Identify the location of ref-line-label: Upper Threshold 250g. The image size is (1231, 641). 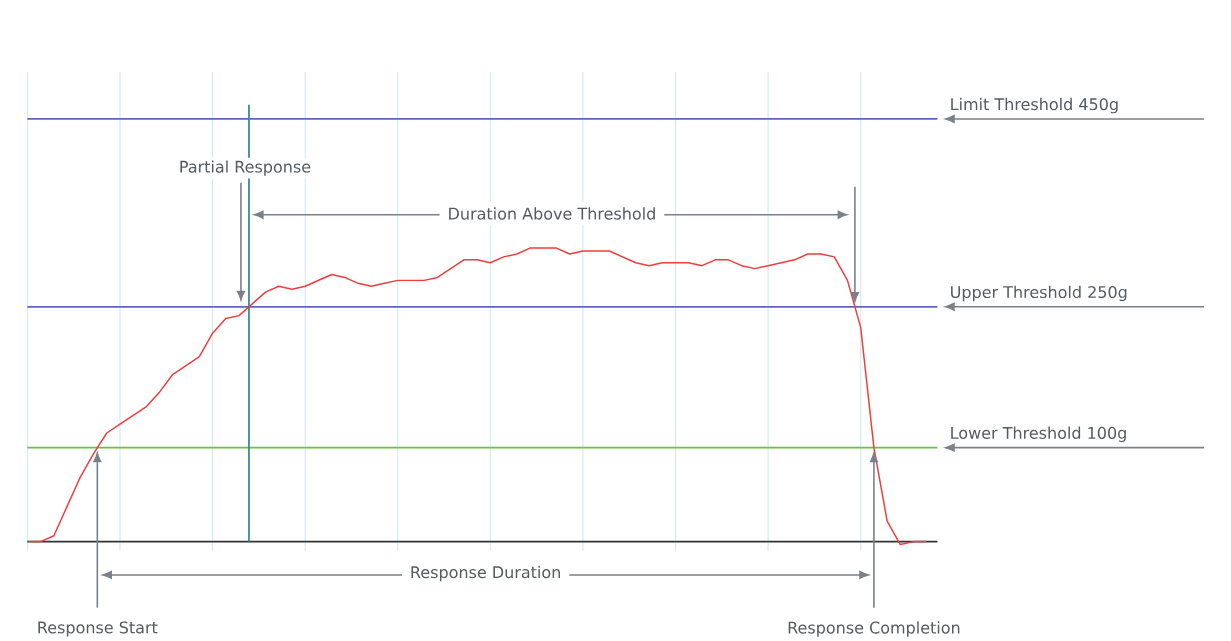
(1039, 293).